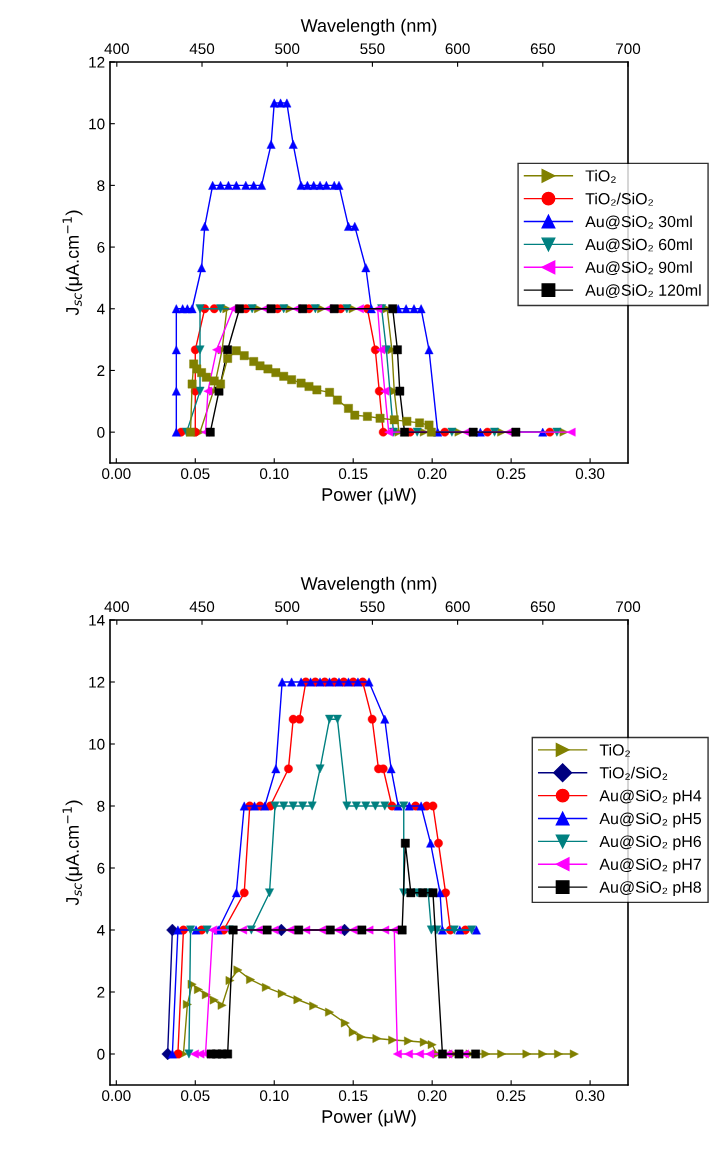  Describe the element at coordinates (650, 797) in the screenshot. I see `legend-label: Au@SiO₂ pH4` at that location.